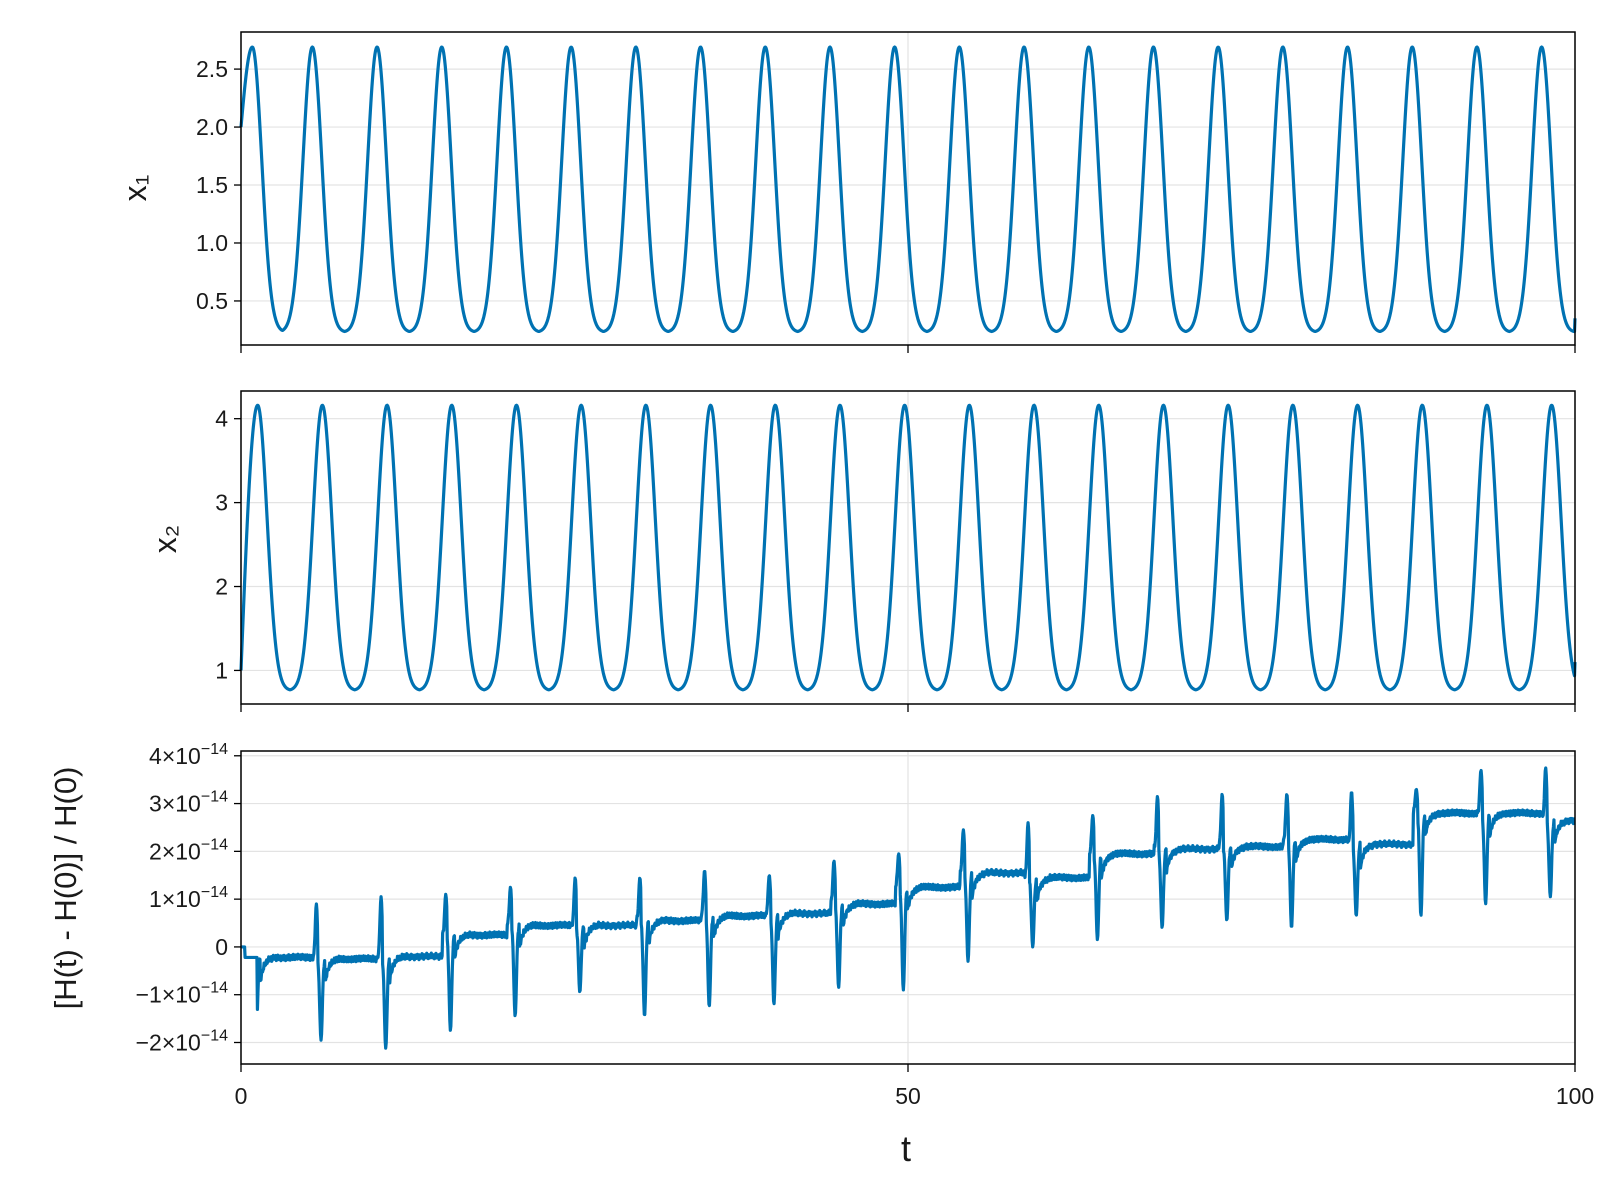  What do you see at coordinates (212, 301) in the screenshot?
I see `y-tick-label: 0.5` at bounding box center [212, 301].